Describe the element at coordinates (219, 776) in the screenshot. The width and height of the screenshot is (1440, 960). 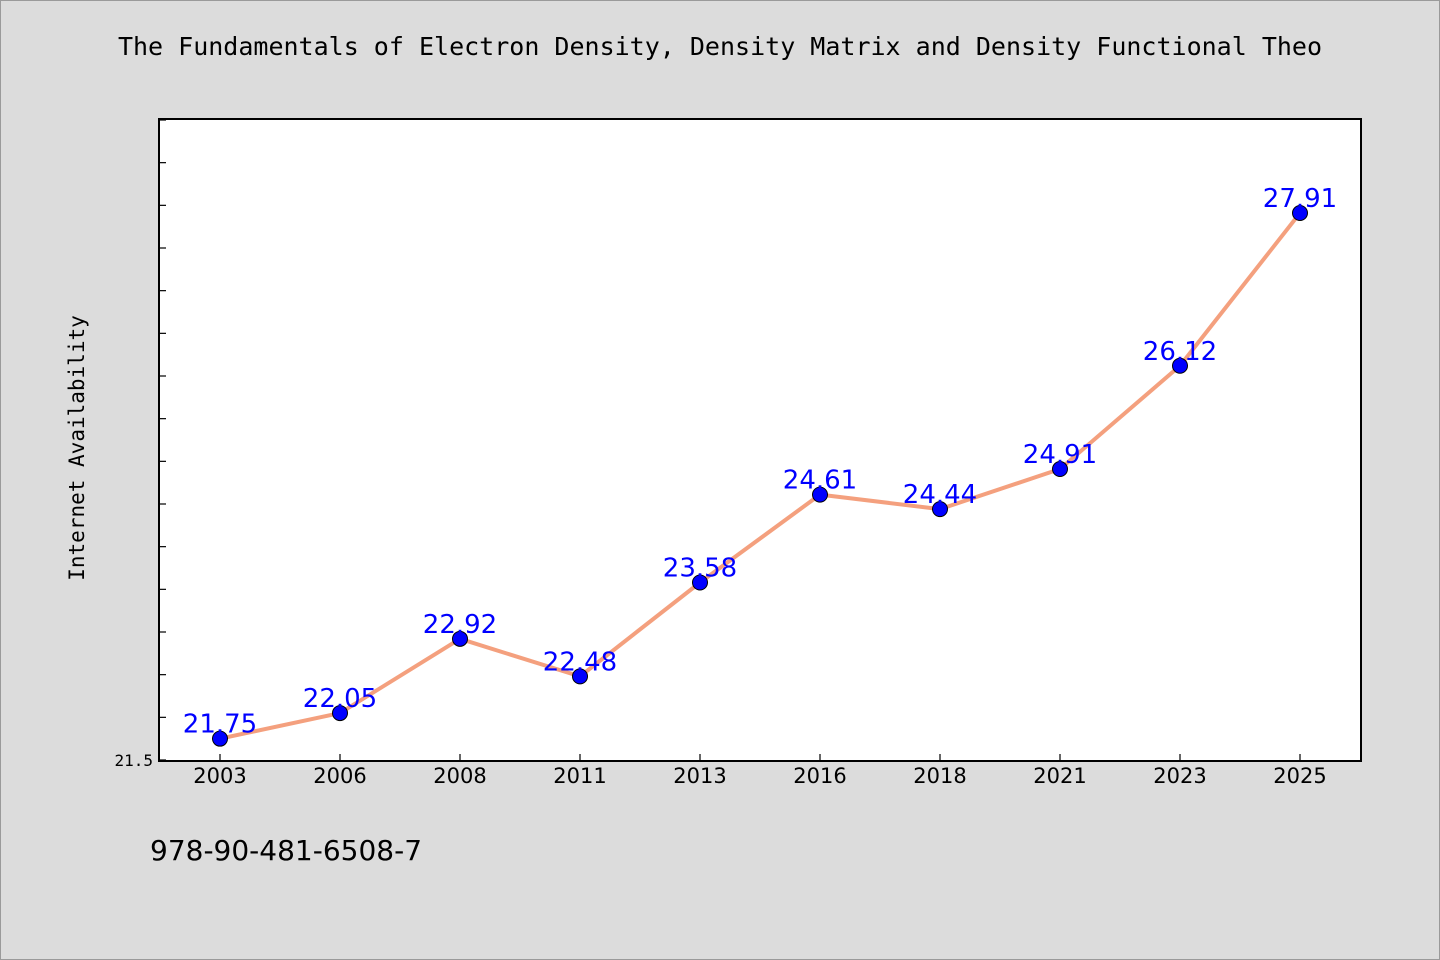
I see `x-tick-label: 2003` at that location.